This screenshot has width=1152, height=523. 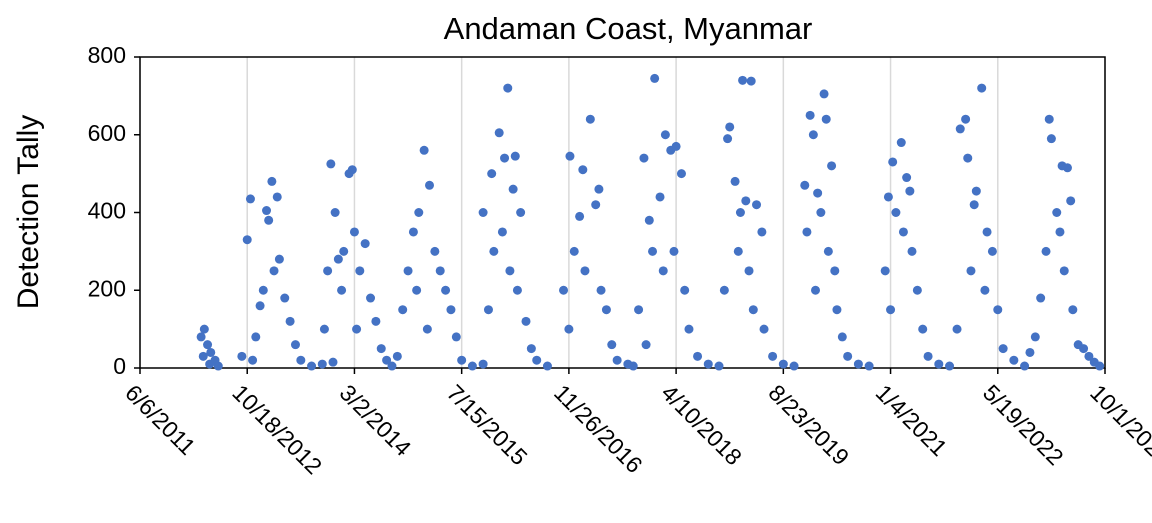 What do you see at coordinates (28, 212) in the screenshot?
I see `y-axis-label: Detection Tally` at bounding box center [28, 212].